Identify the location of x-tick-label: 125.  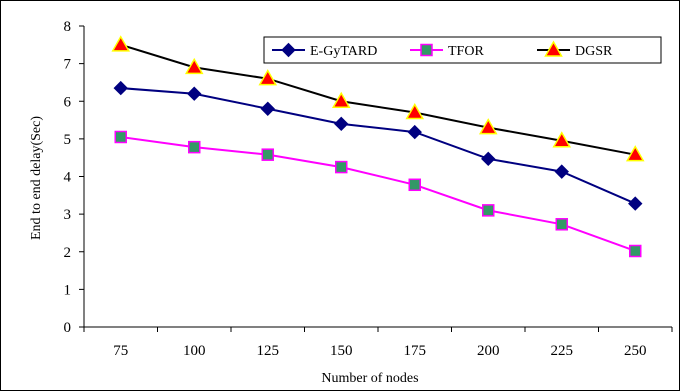
(268, 351).